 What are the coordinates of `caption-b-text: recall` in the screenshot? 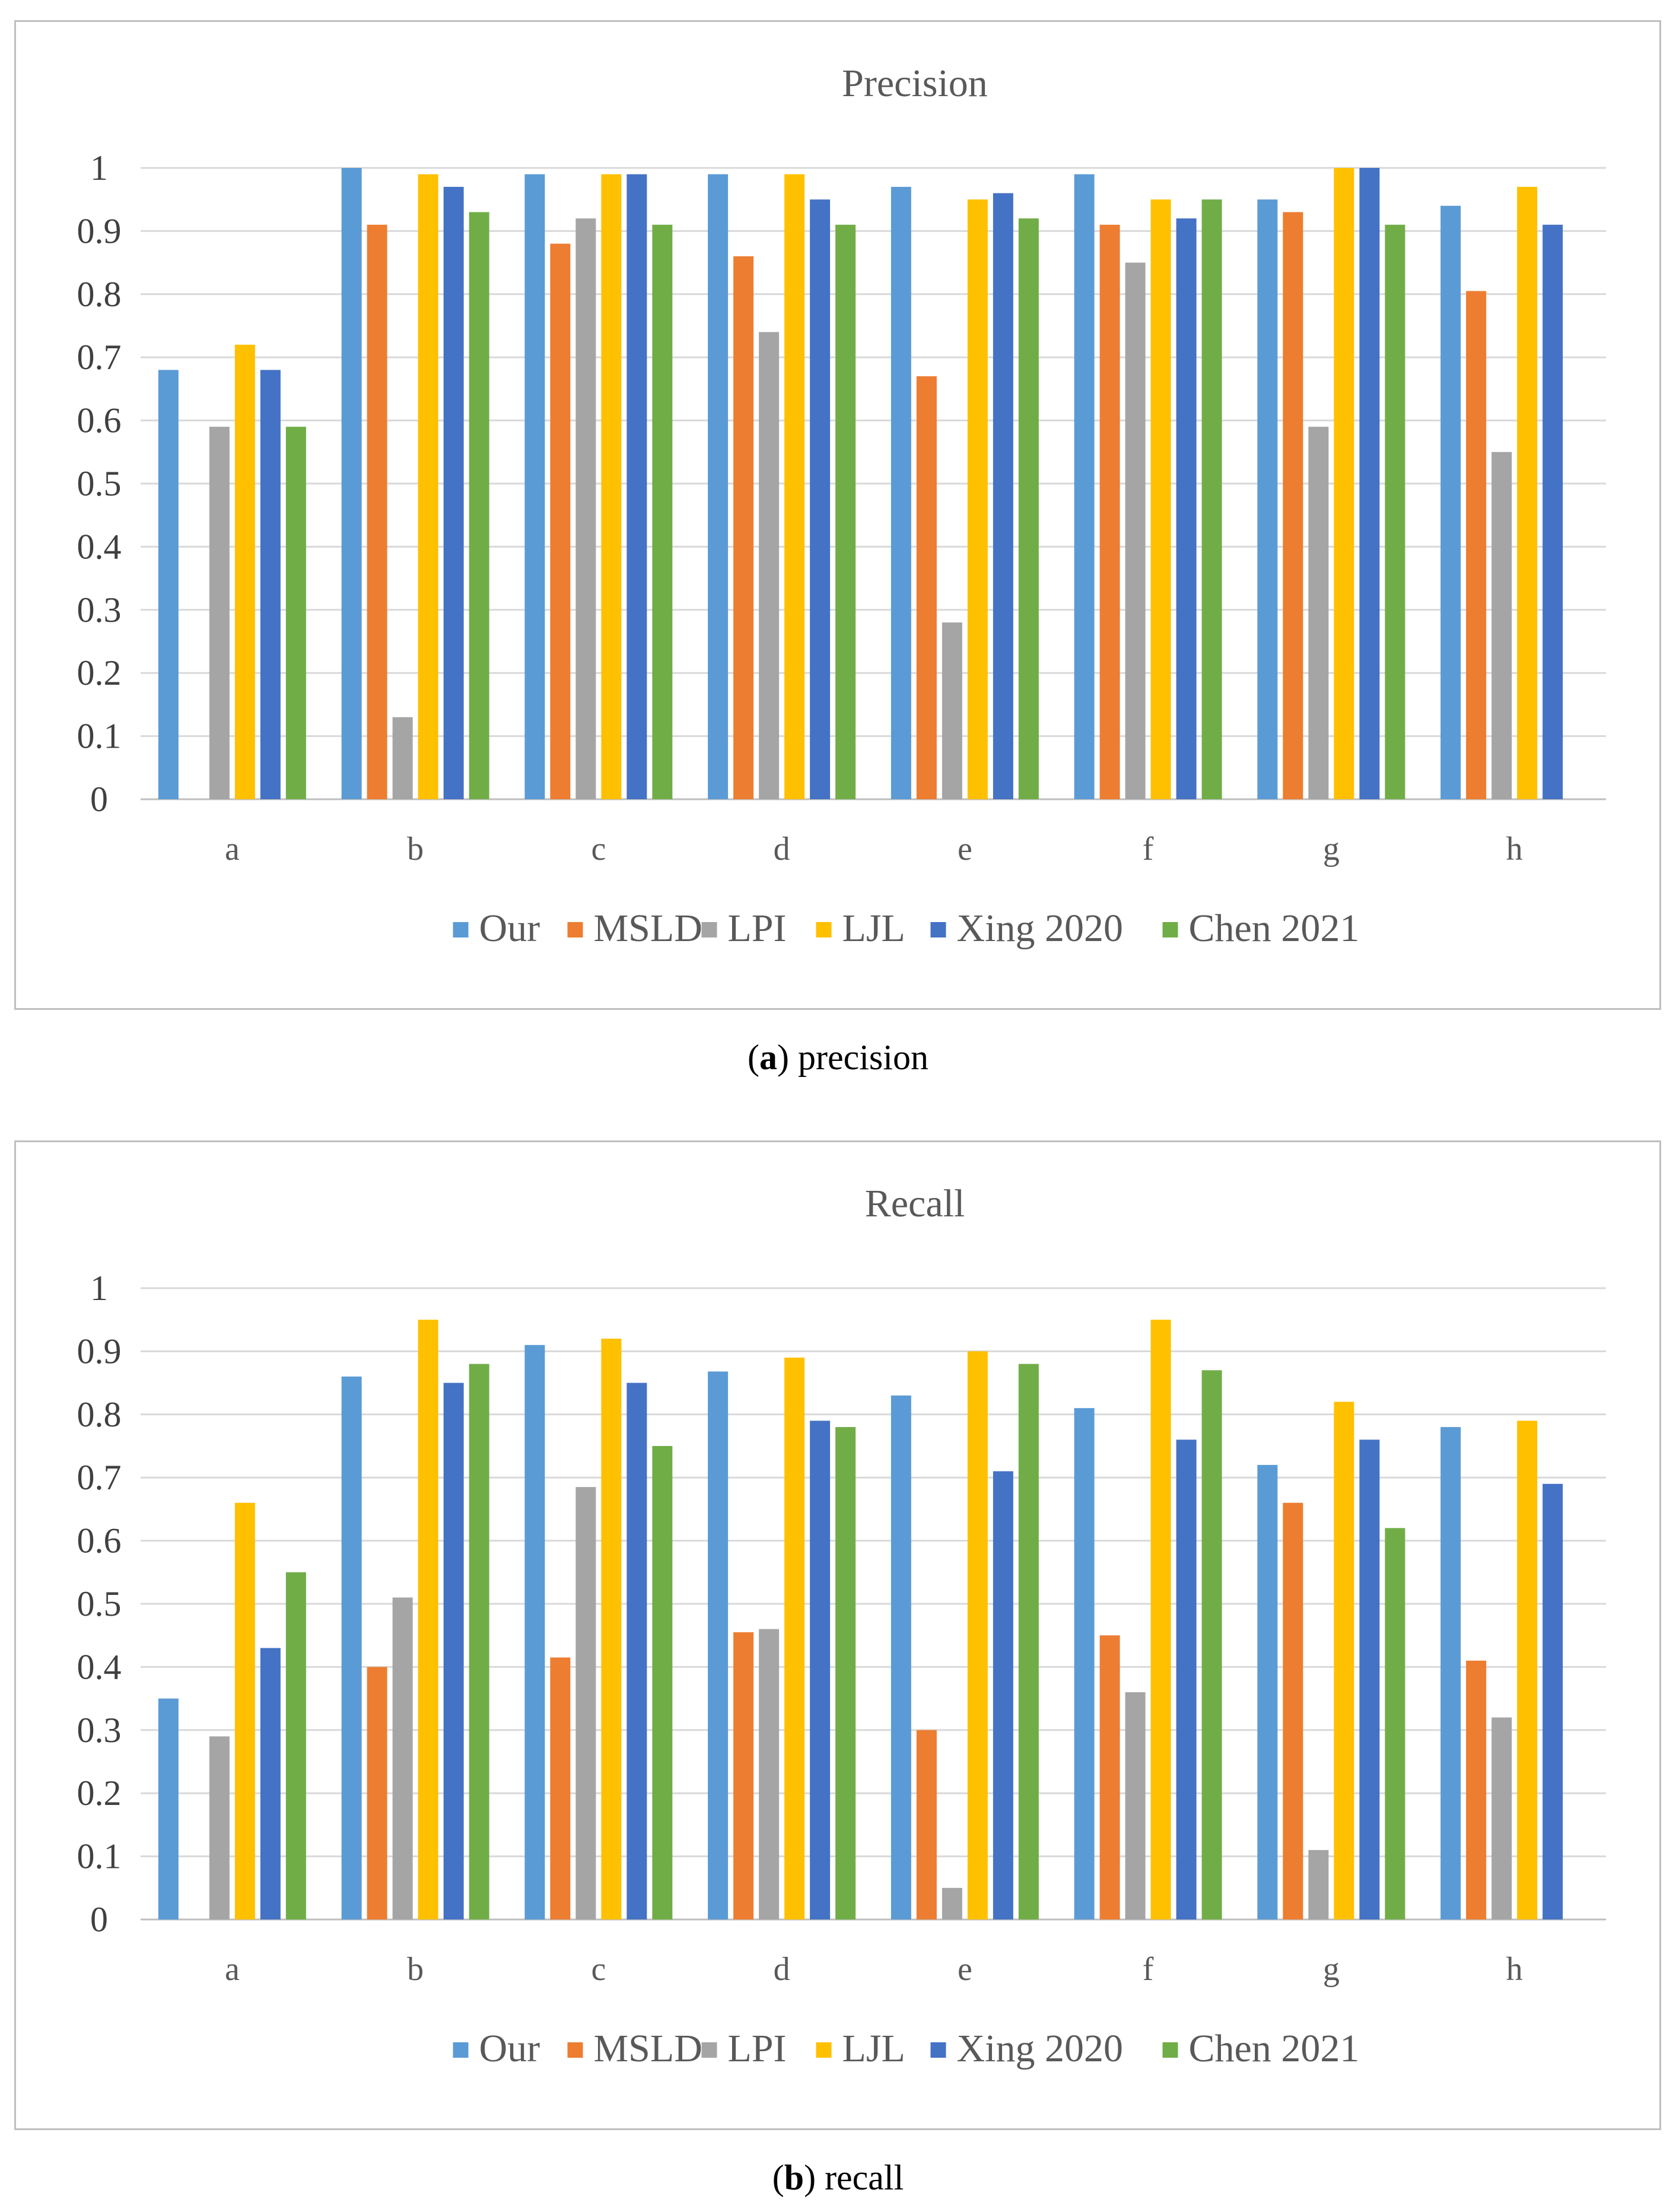 It's located at (864, 2177).